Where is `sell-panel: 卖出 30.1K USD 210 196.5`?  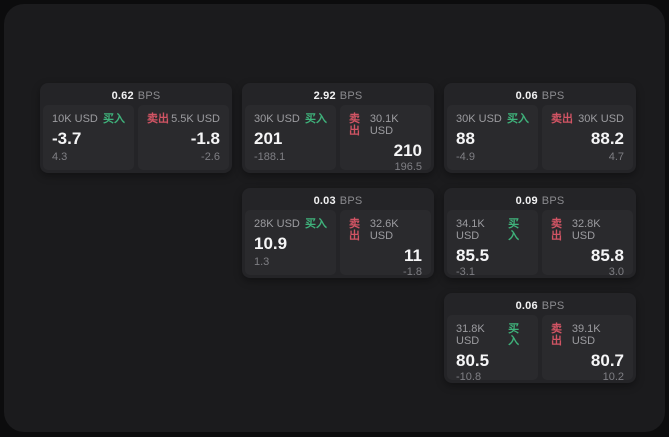
sell-panel: 卖出 30.1K USD 210 196.5 is located at coordinates (385, 139).